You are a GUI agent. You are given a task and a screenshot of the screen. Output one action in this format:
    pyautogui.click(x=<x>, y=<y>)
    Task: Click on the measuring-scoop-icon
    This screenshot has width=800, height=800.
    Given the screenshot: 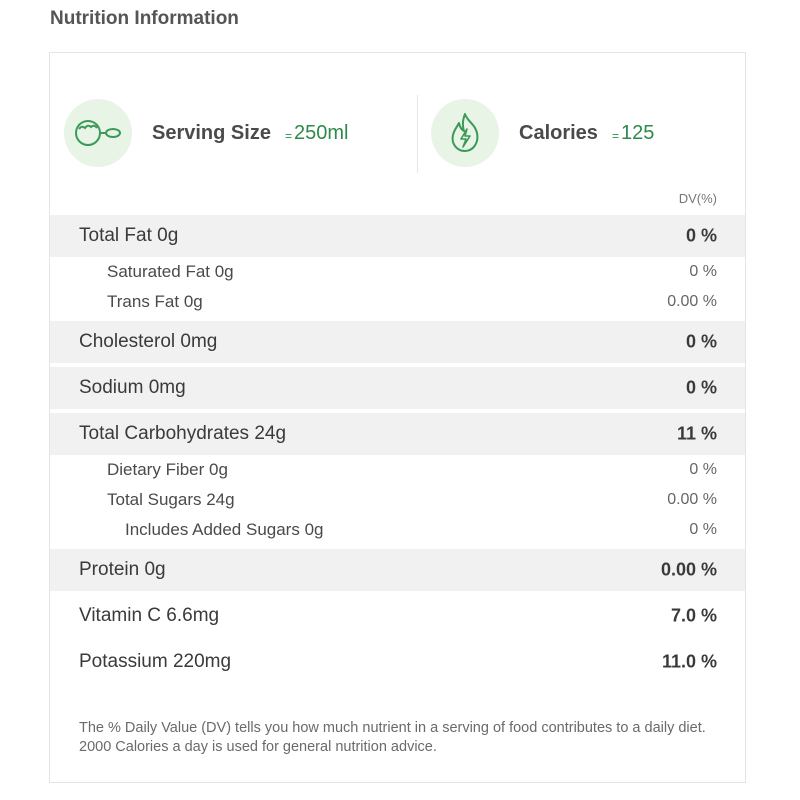 What is the action you would take?
    pyautogui.click(x=98, y=133)
    